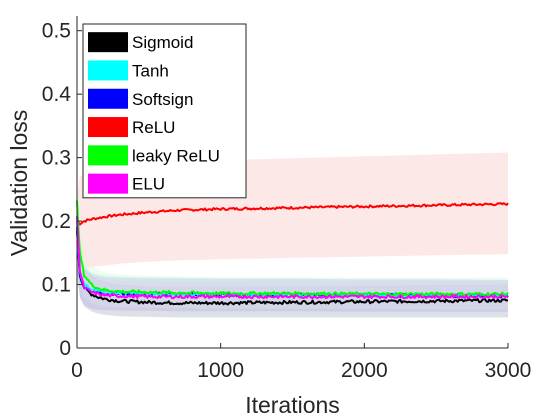 This screenshot has height=420, width=560. What do you see at coordinates (292, 214) in the screenshot?
I see `line-relu` at bounding box center [292, 214].